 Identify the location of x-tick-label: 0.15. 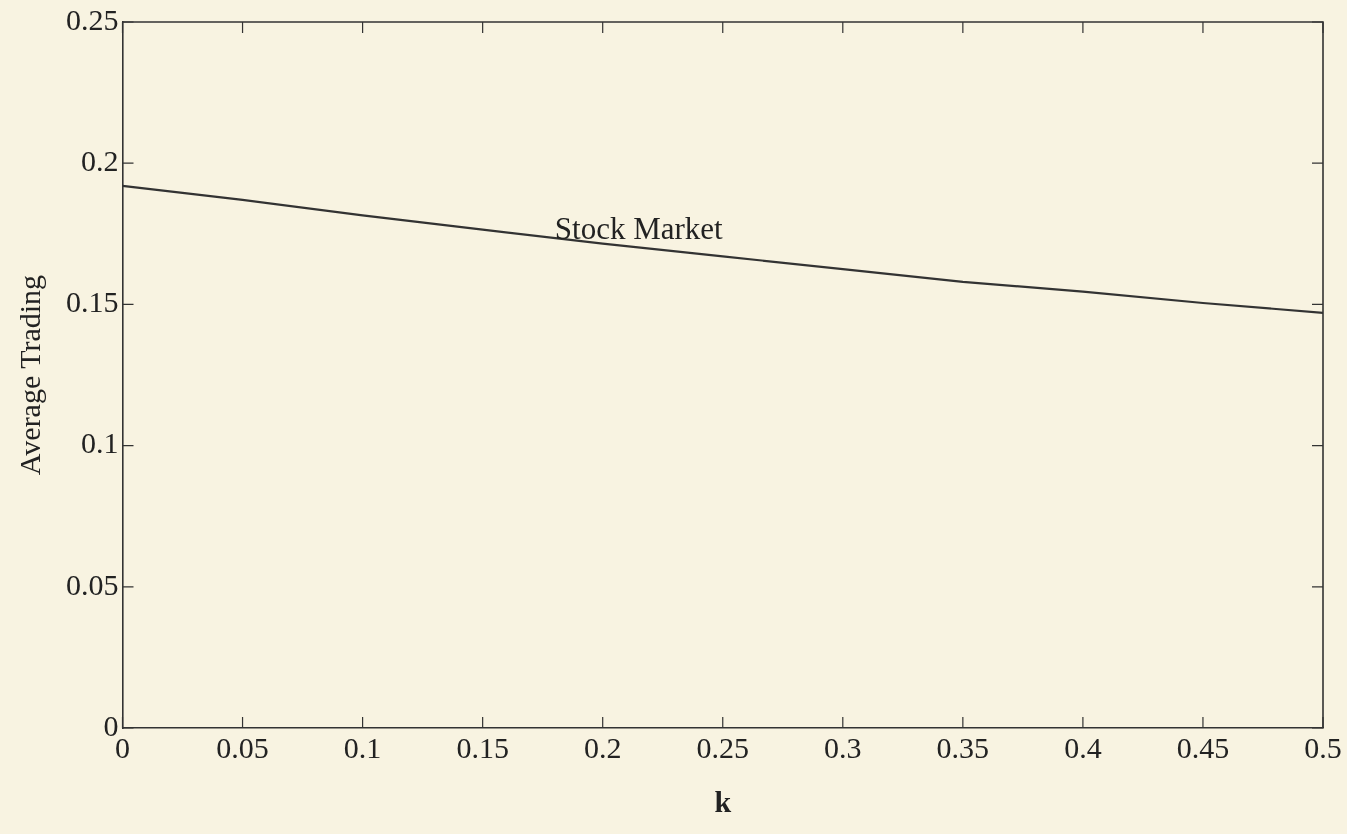
(482, 747).